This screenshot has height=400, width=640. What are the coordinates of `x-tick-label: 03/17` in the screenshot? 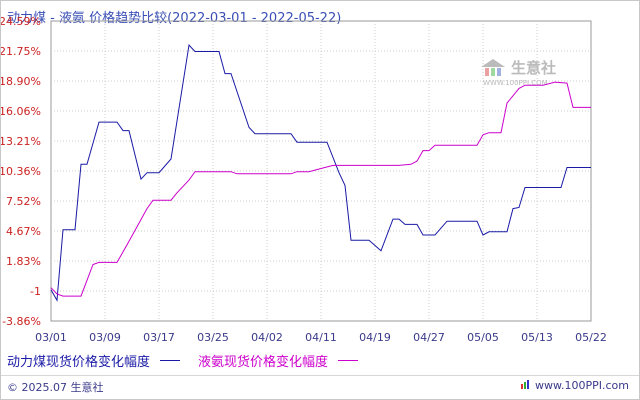 It's located at (159, 337).